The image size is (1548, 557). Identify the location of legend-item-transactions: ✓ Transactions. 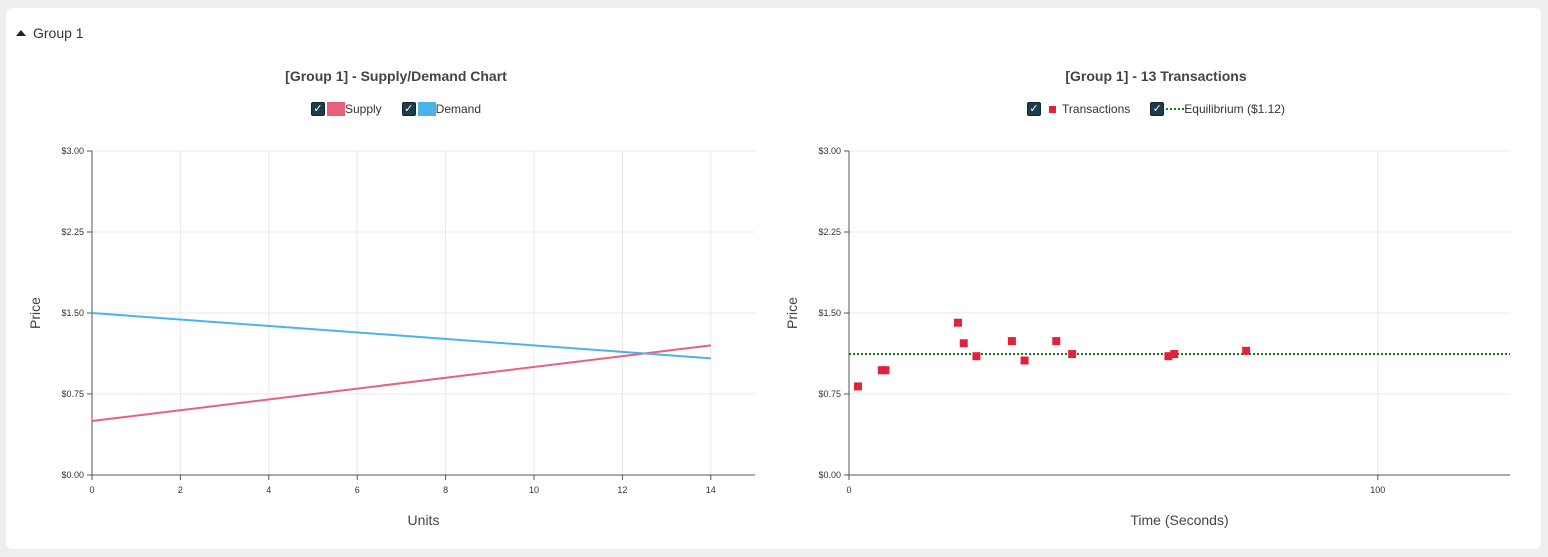
(1078, 109).